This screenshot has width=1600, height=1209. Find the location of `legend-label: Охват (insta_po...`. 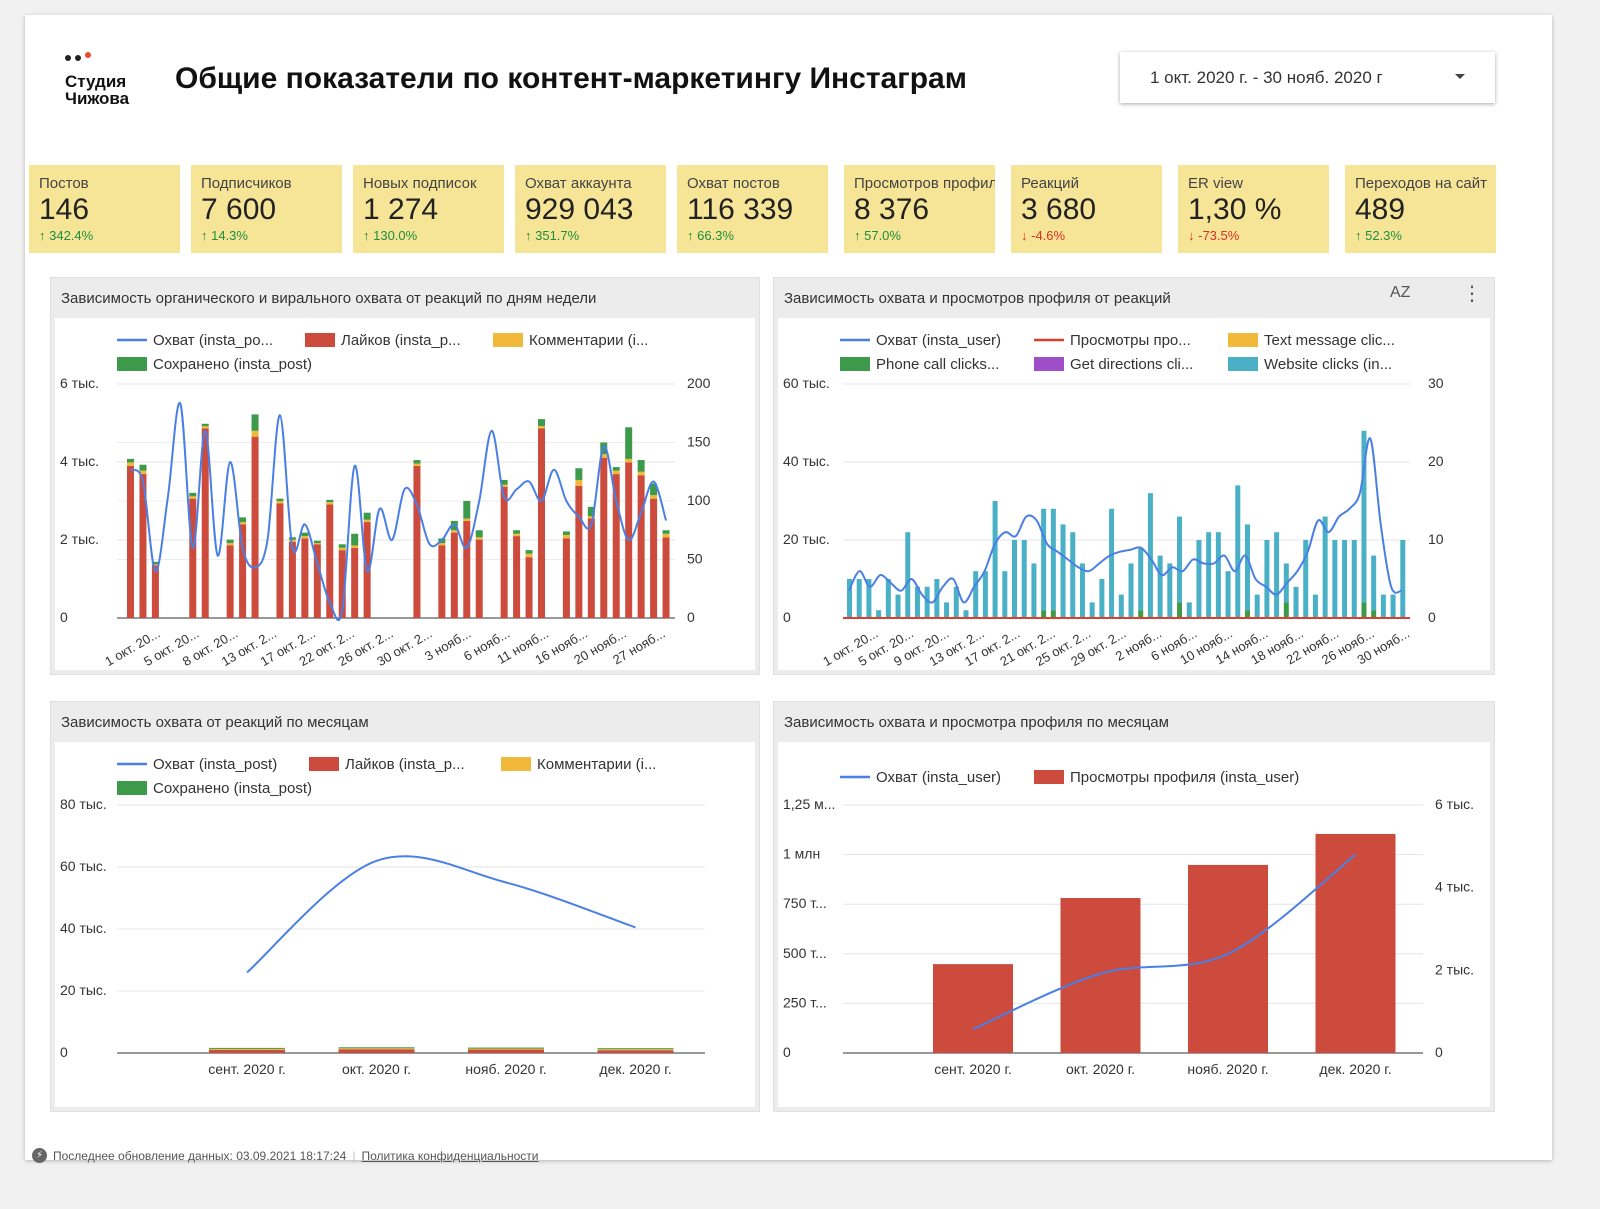

legend-label: Охват (insta_po... is located at coordinates (213, 340).